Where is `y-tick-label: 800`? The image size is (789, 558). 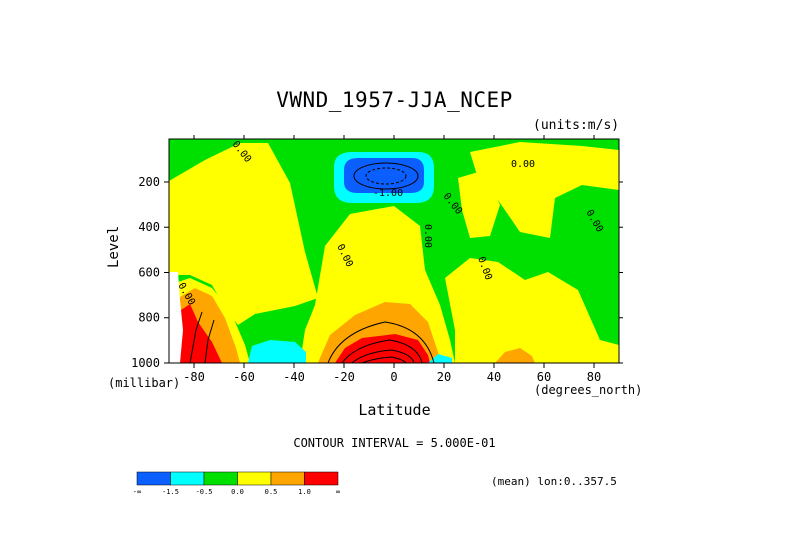 y-tick-label: 800 is located at coordinates (149, 318).